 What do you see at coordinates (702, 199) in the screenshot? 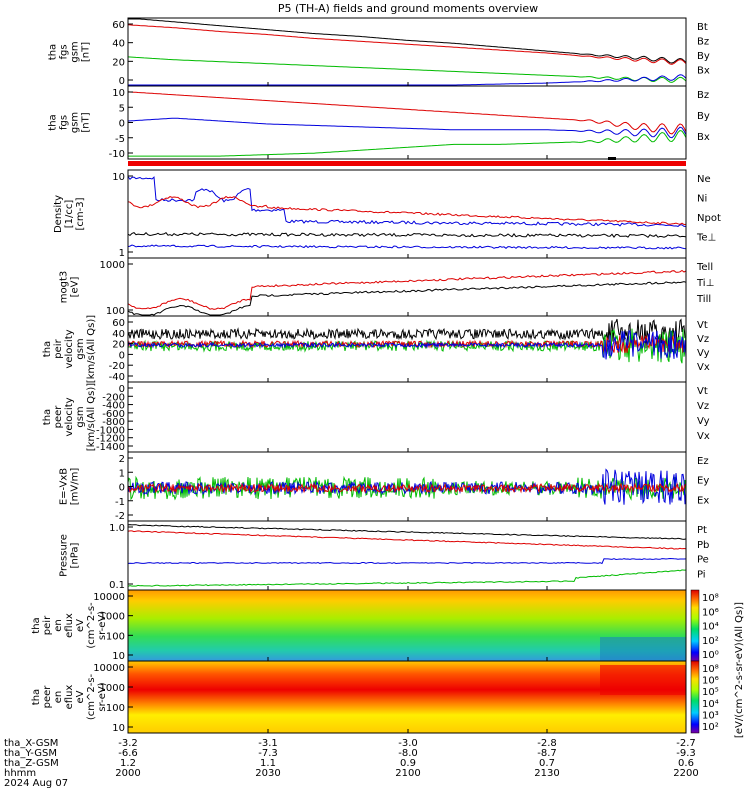
I see `legend-ni: Ni` at bounding box center [702, 199].